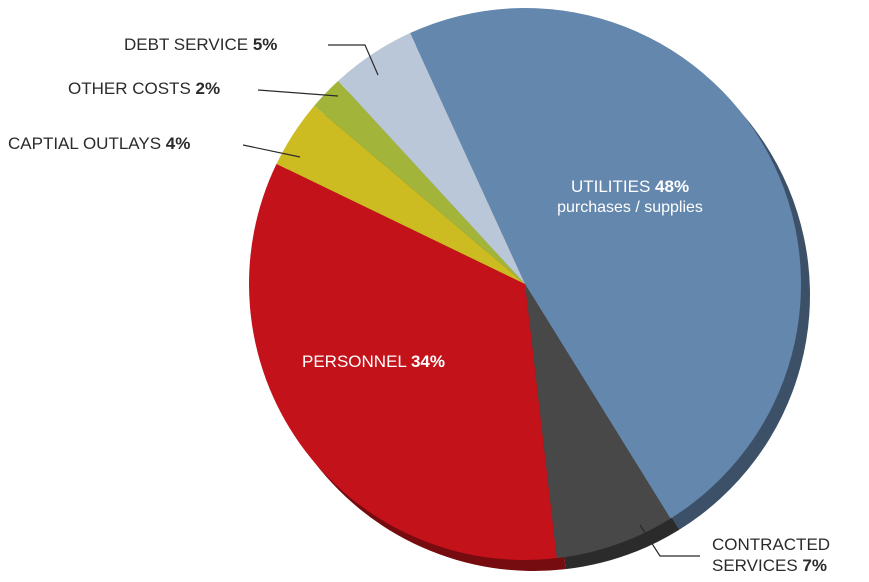  Describe the element at coordinates (610, 186) in the screenshot. I see `category-name: UTILITIES` at that location.